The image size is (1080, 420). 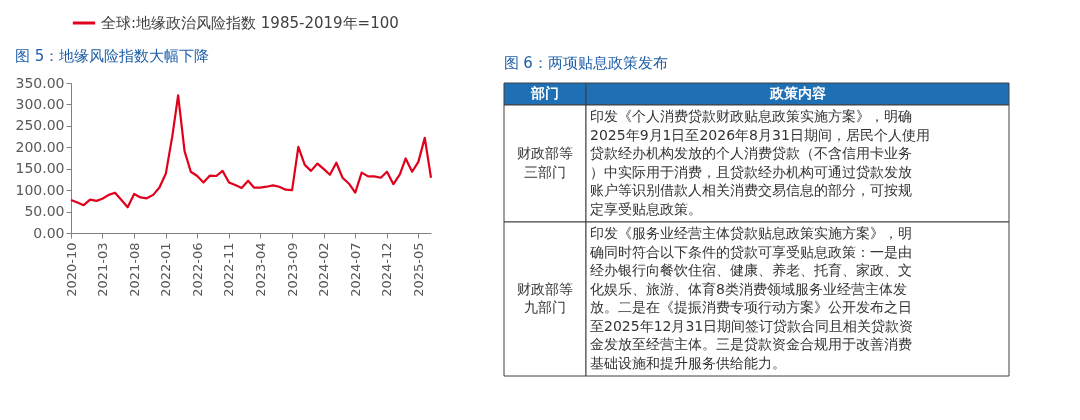 I want to click on text: 印发《个人消费贷款财政贴息政策实施方案》，明确2025年9月1日至2026年8月31日期间，居民个人使用贷款经办机构发放的个人消费贷款（不含信用卡业务）中实际用于消费，且贷款经办机构可通过贷款发放账户等识别借款人相关消费交易信息的部分，可按规定享受贴息政策。, so click(x=760, y=162).